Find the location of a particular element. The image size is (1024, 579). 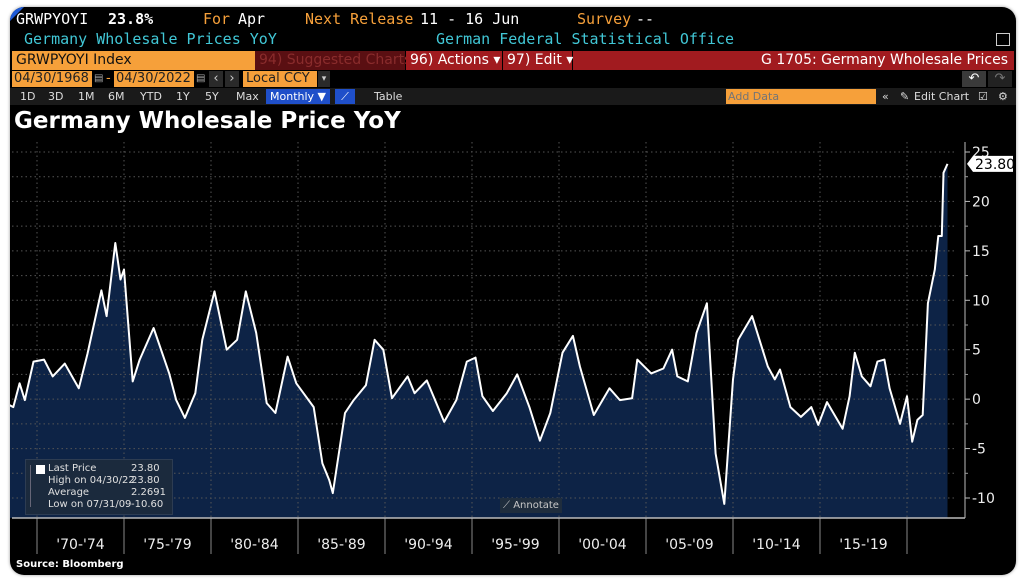

legend-tree-line is located at coordinates (33, 486).